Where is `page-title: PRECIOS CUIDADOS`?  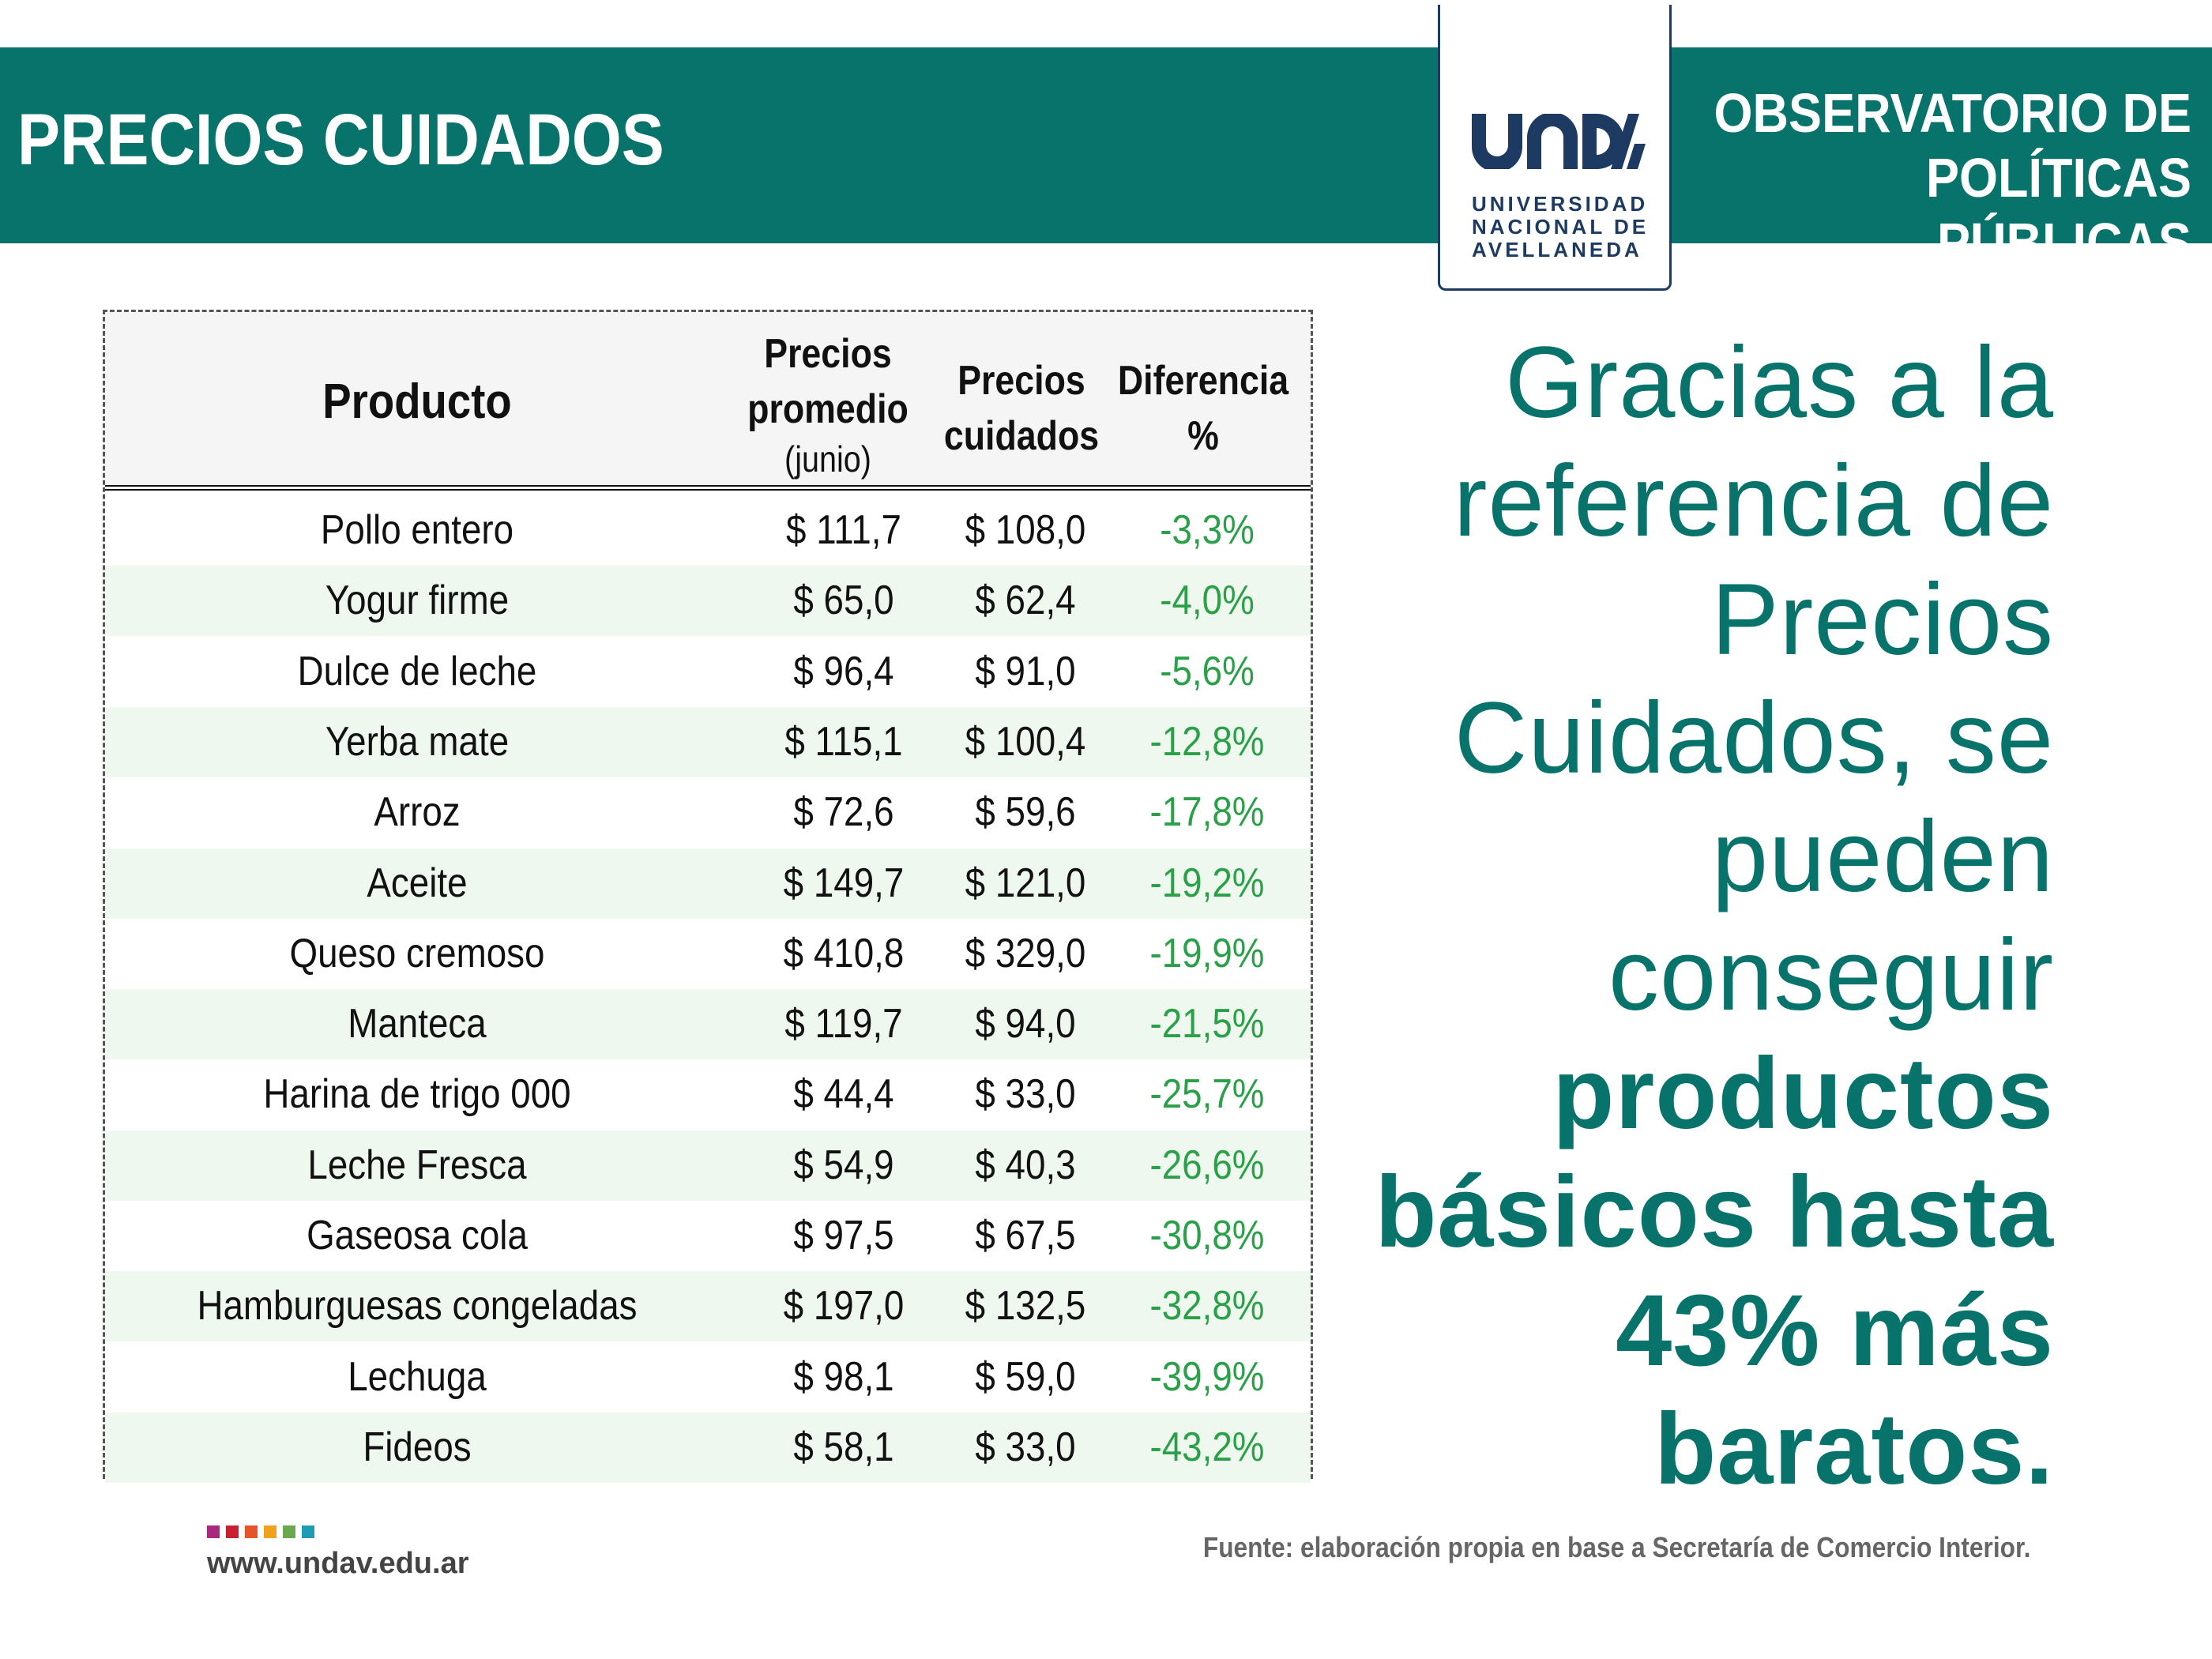
page-title: PRECIOS CUIDADOS is located at coordinates (341, 140).